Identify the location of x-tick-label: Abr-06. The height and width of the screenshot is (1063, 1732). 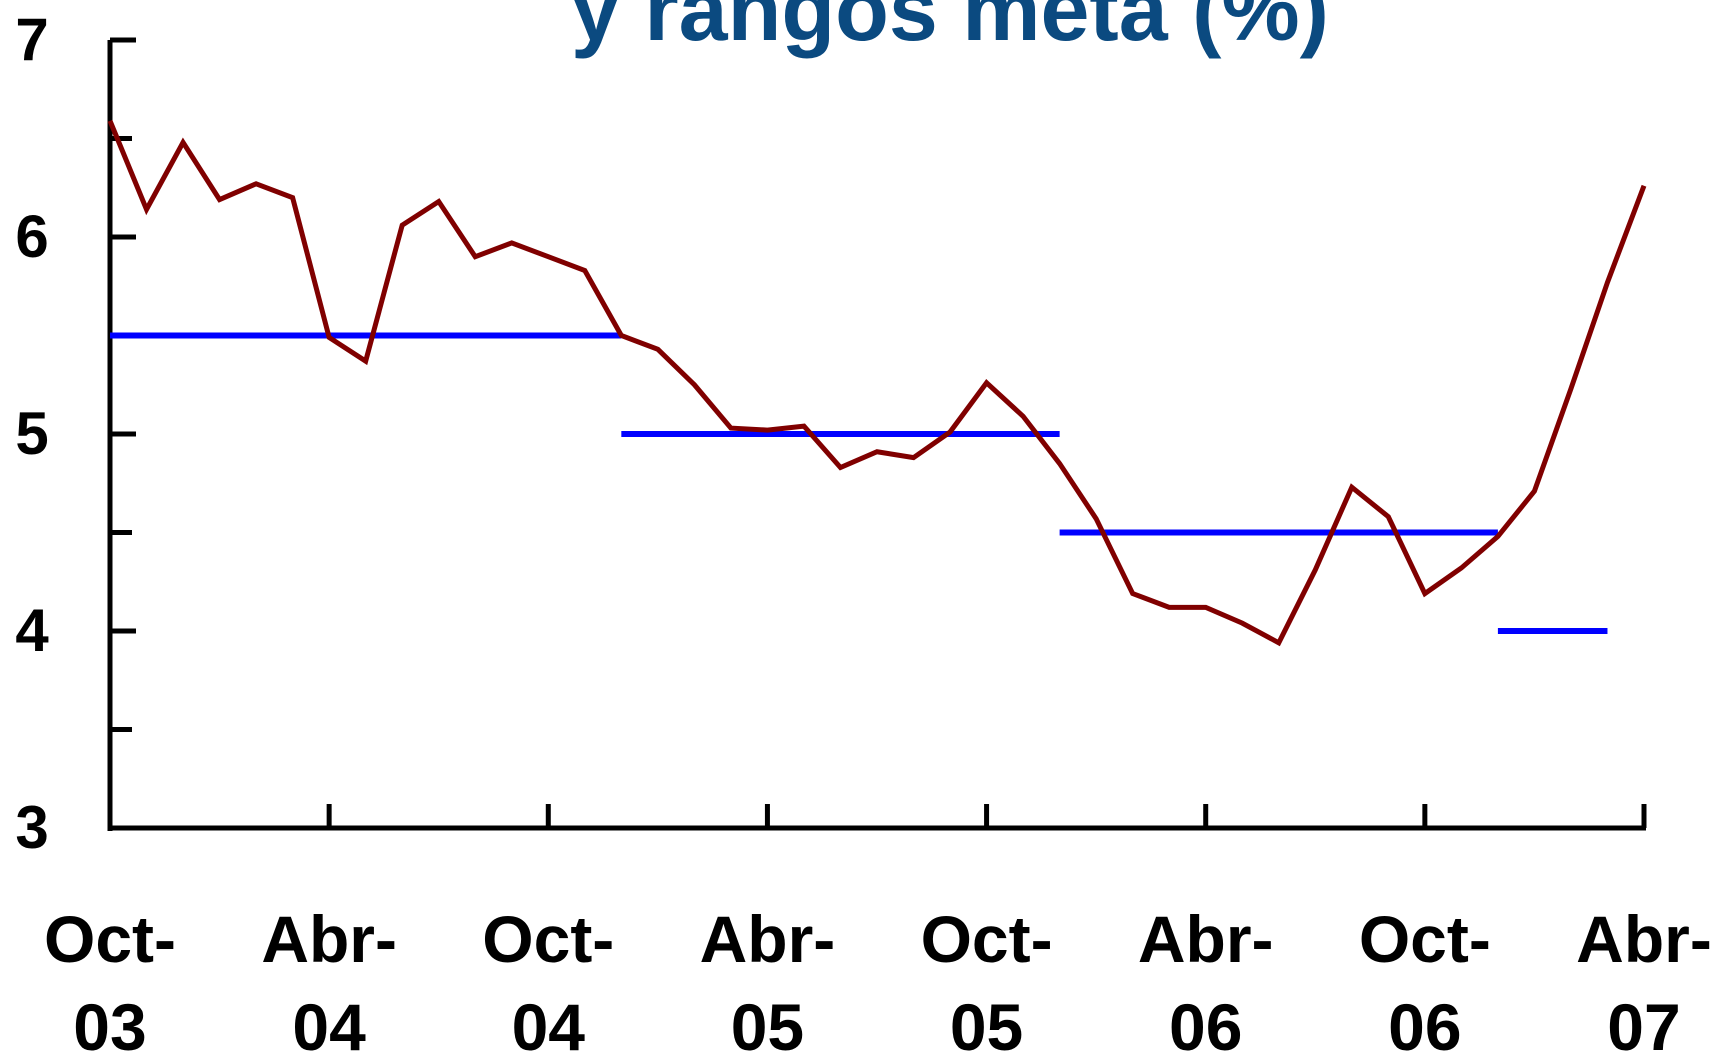
(1205, 982).